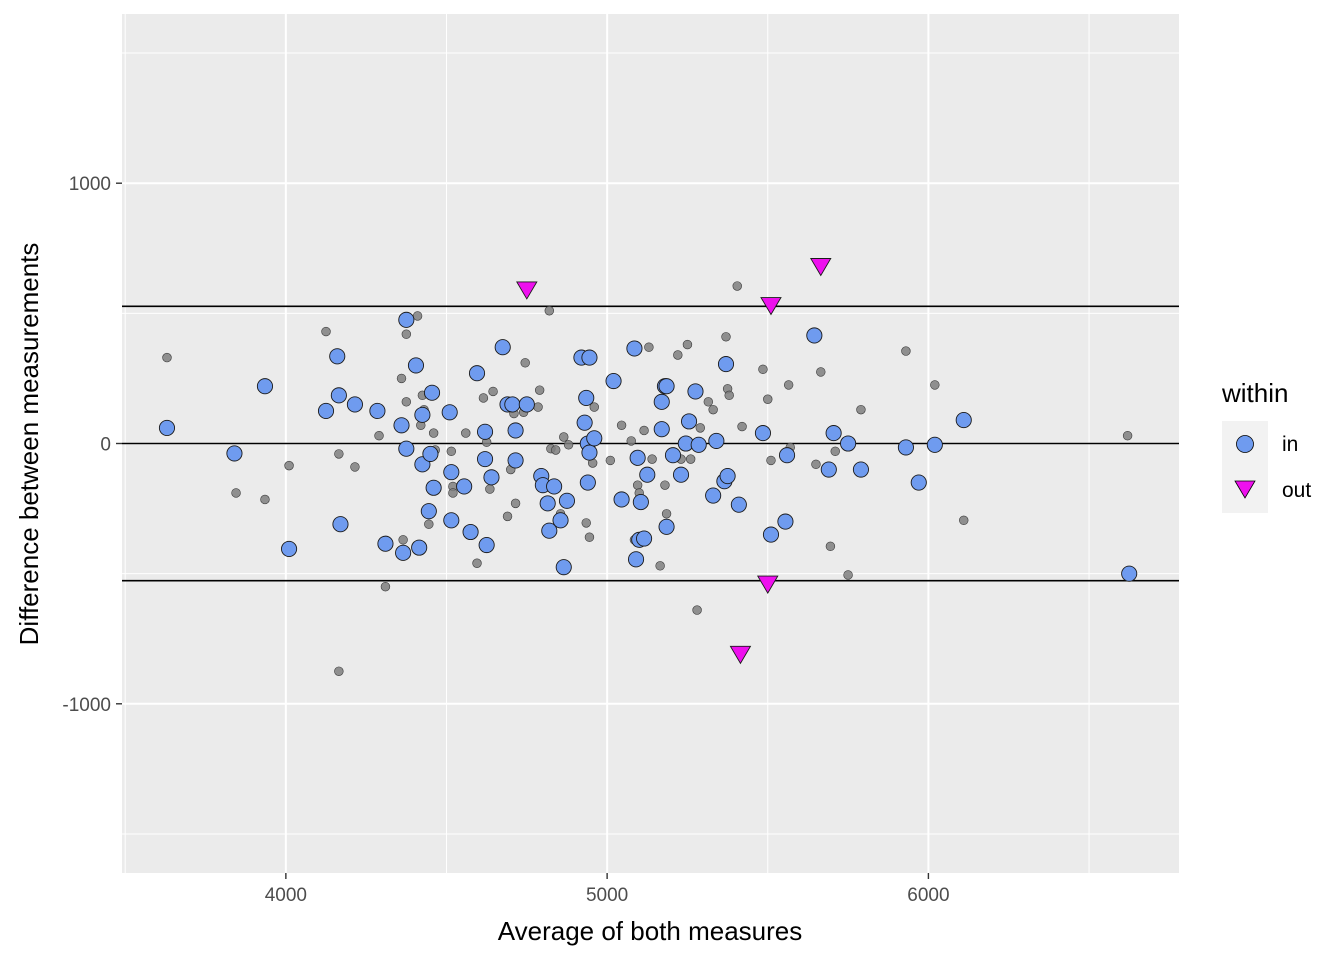  Describe the element at coordinates (674, 461) in the screenshot. I see `out-points` at that location.